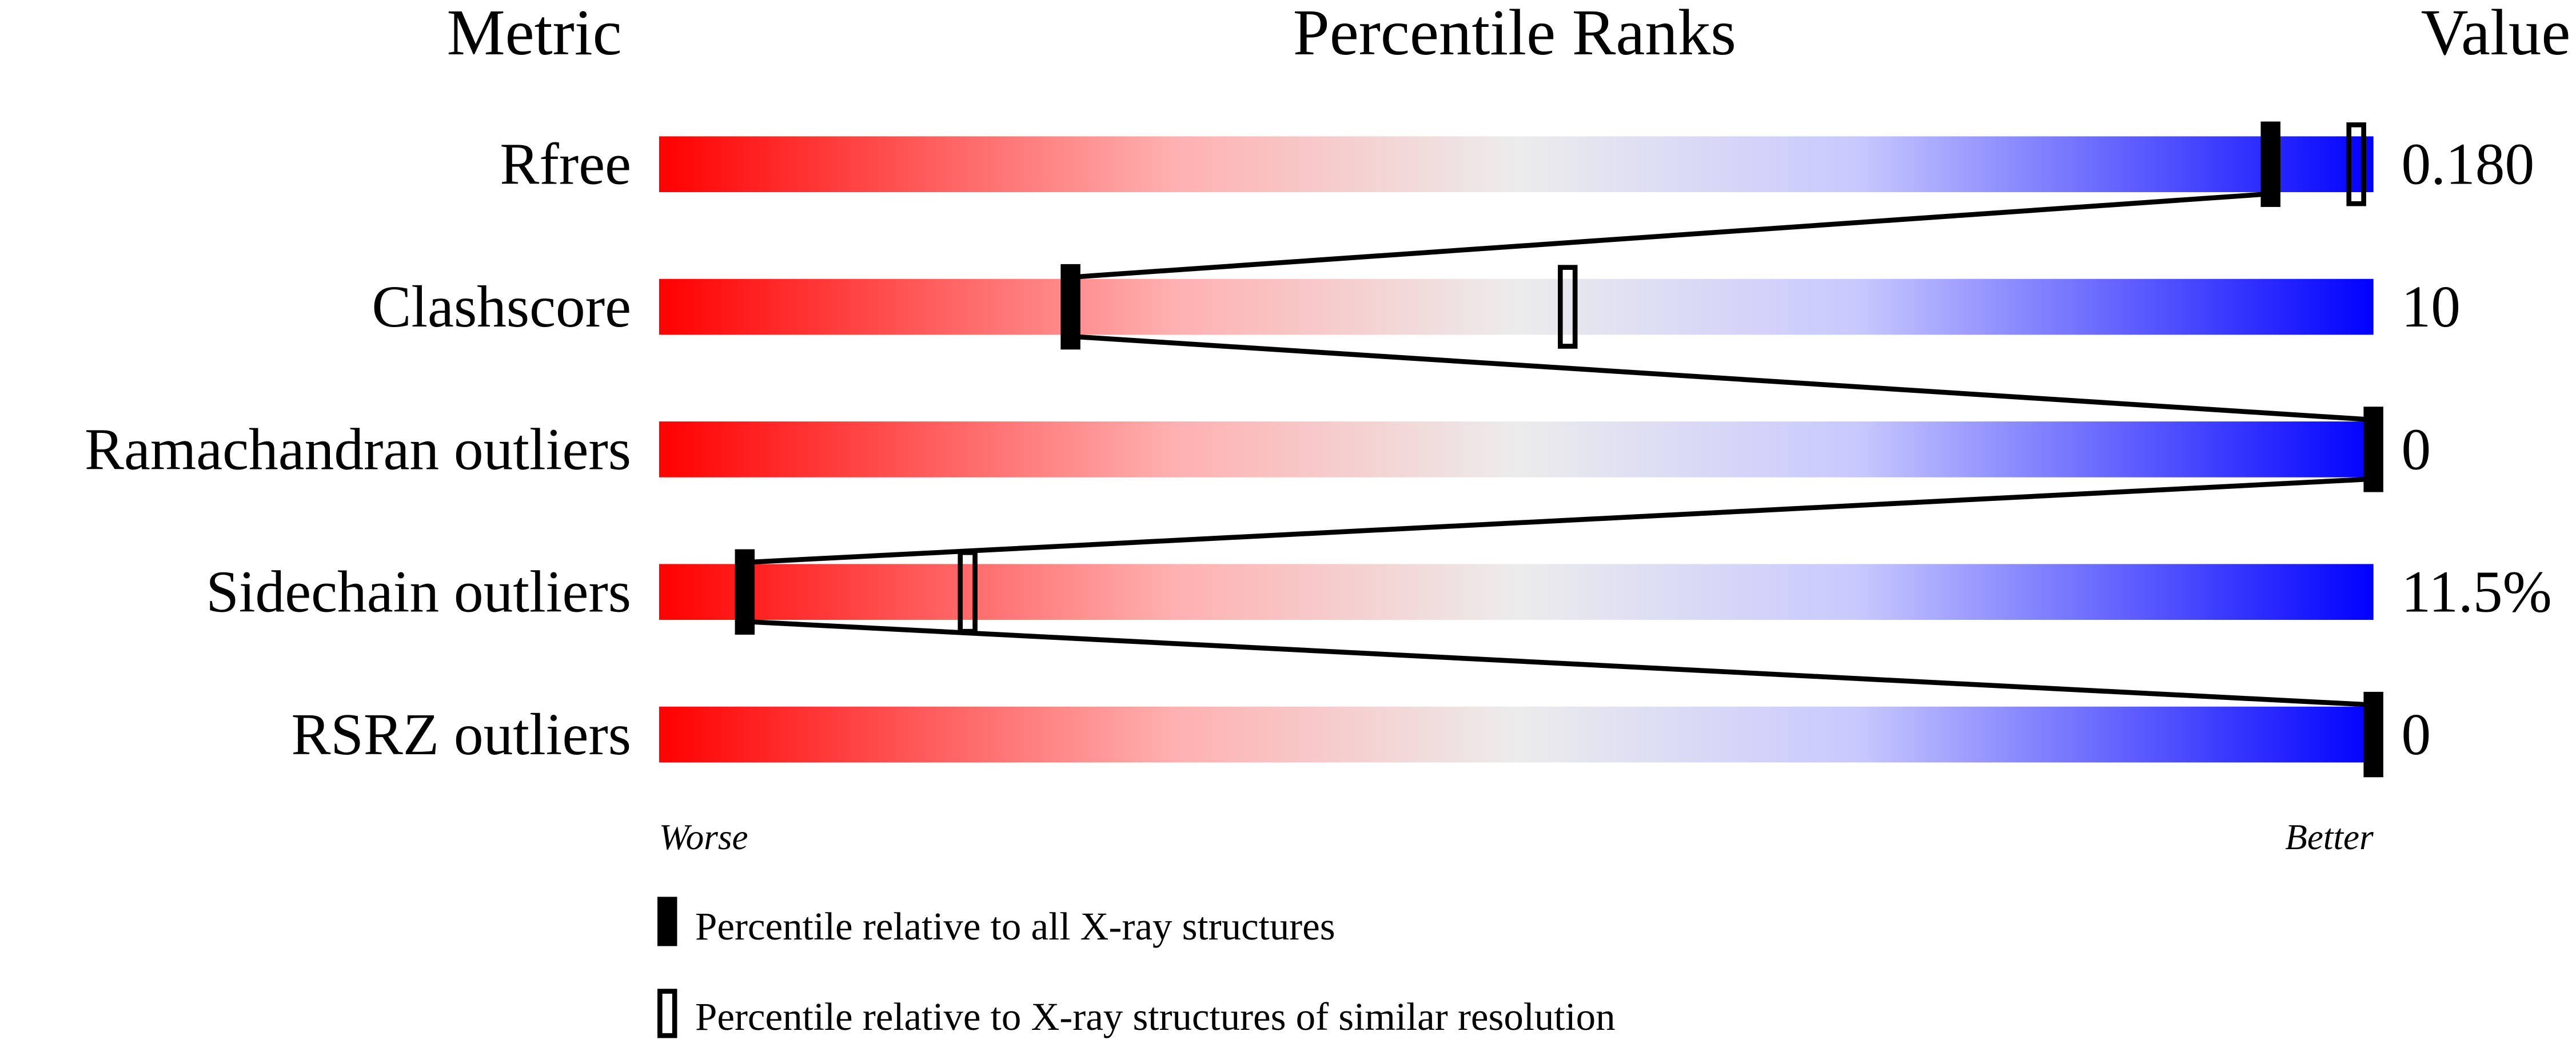 The image size is (2576, 1043). What do you see at coordinates (667, 1013) in the screenshot?
I see `legend-similar-swatch` at bounding box center [667, 1013].